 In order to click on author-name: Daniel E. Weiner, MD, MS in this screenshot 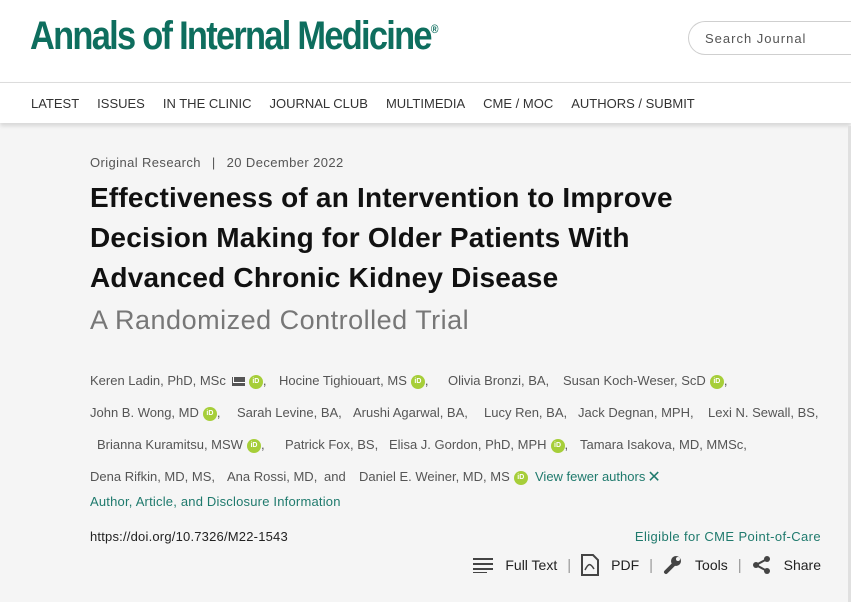, I will do `click(434, 476)`.